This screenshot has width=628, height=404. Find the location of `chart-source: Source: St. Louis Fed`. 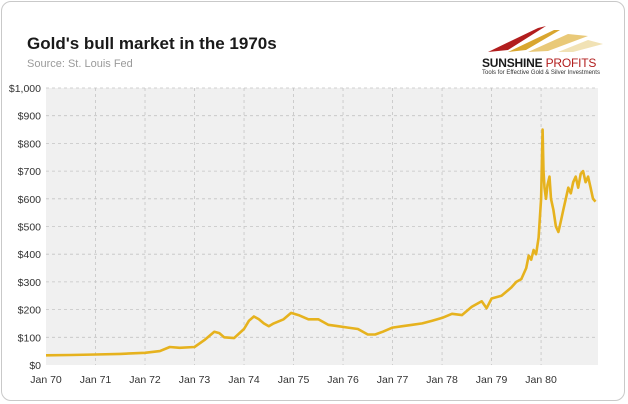

chart-source: Source: St. Louis Fed is located at coordinates (80, 64).